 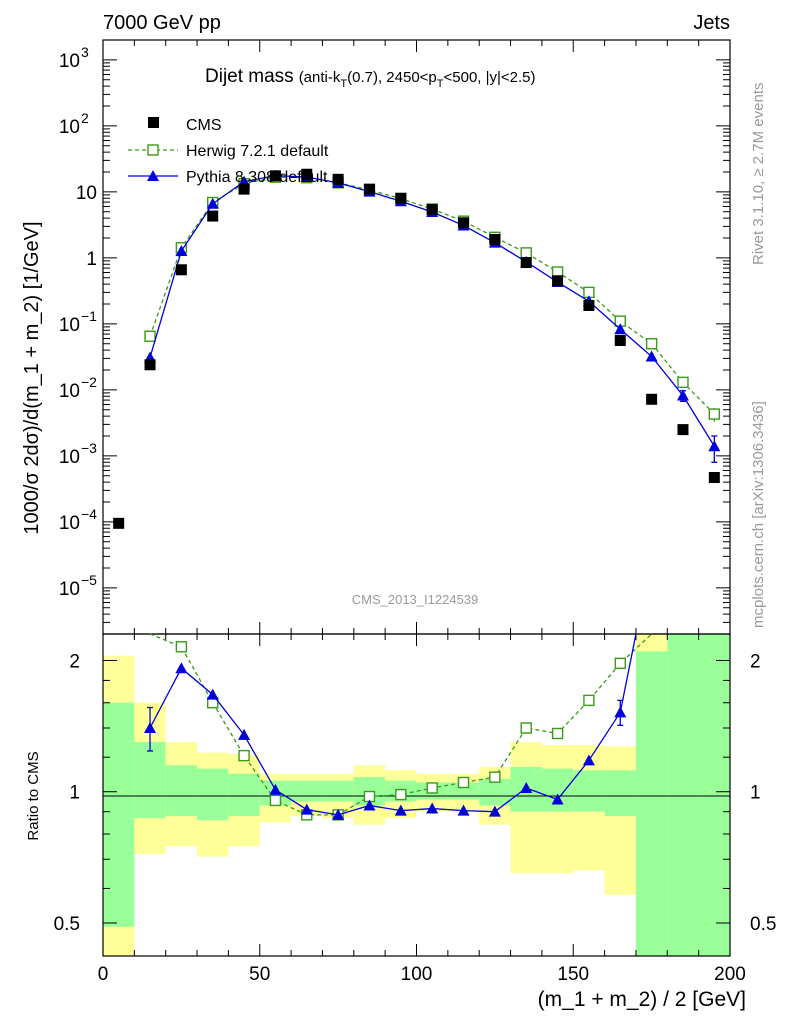 I want to click on ratio-y-tick-label: 0.5, so click(x=67, y=924).